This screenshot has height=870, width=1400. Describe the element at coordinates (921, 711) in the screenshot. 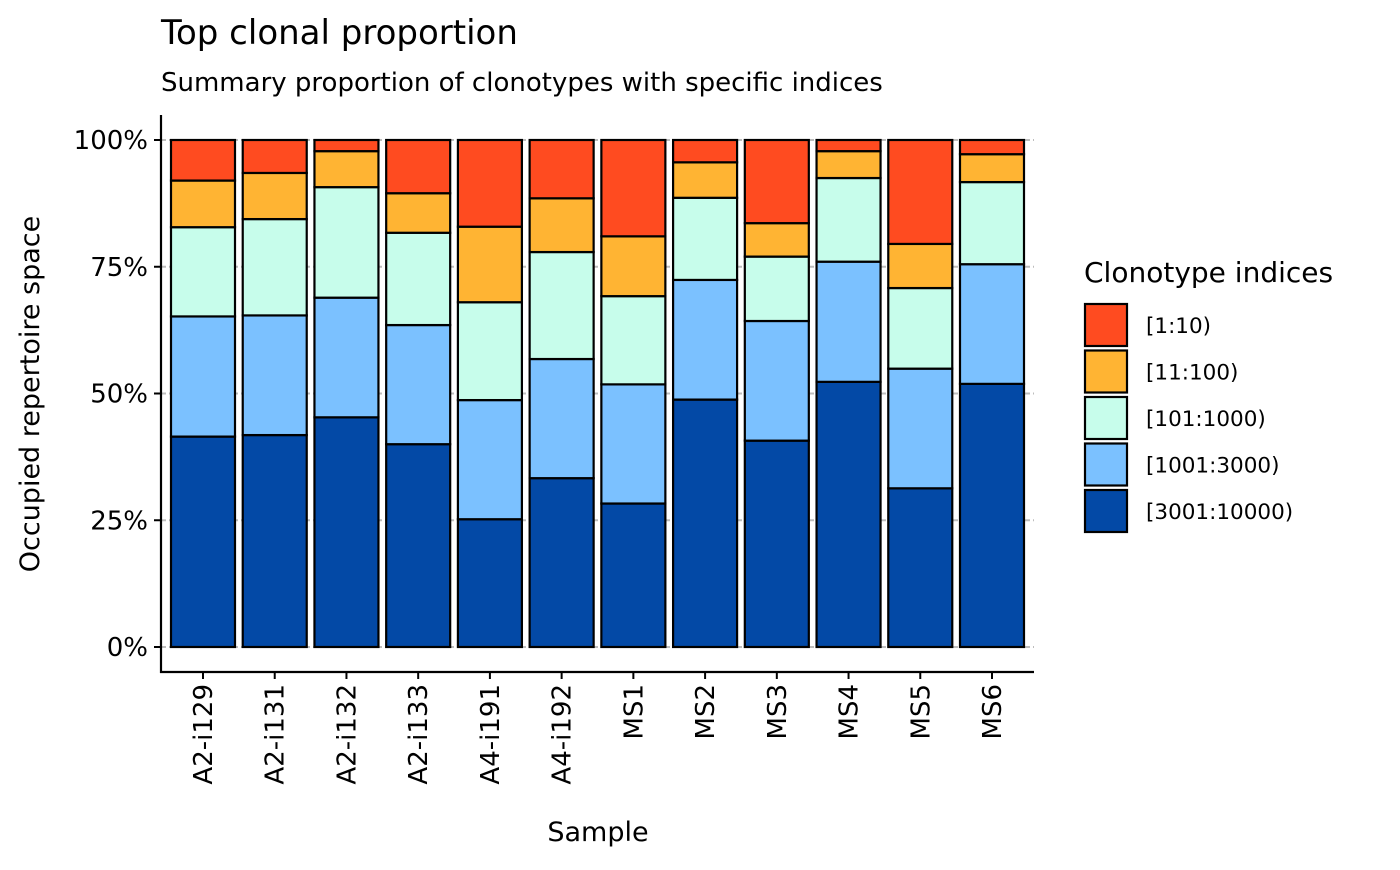

I see `x-tick-label: MS5` at that location.